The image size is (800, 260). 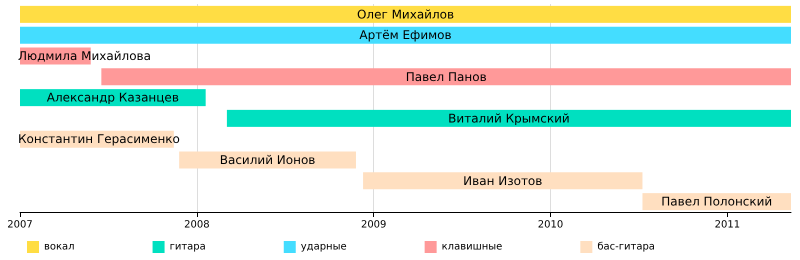 What do you see at coordinates (188, 247) in the screenshot?
I see `legend-label: гитара` at bounding box center [188, 247].